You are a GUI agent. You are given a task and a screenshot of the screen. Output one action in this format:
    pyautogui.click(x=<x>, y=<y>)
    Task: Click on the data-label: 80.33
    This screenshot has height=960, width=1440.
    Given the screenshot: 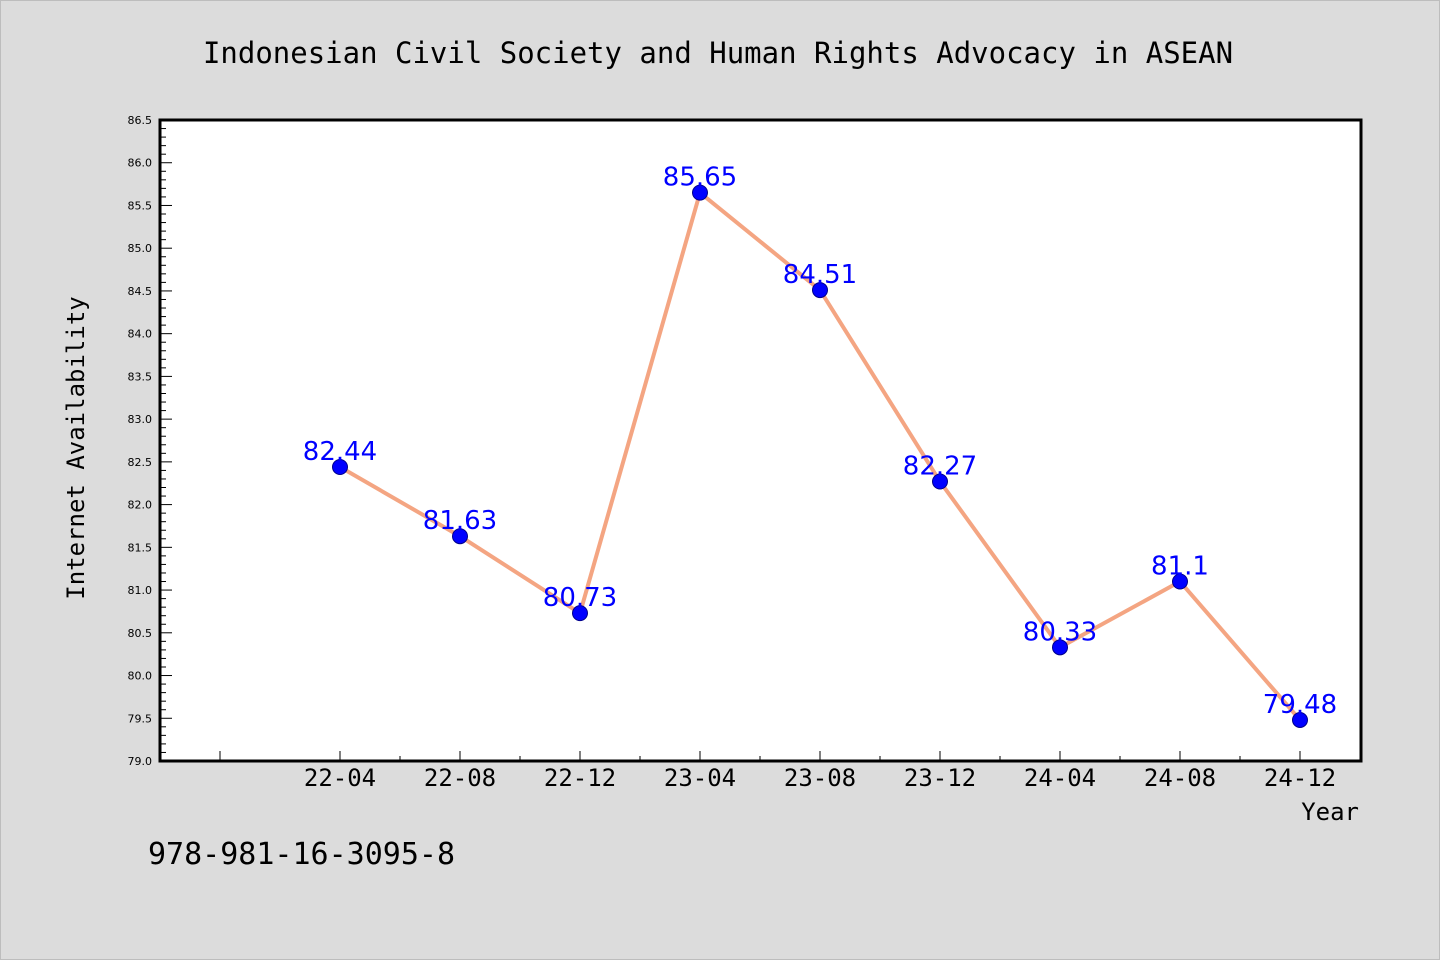 What is the action you would take?
    pyautogui.click(x=1060, y=632)
    